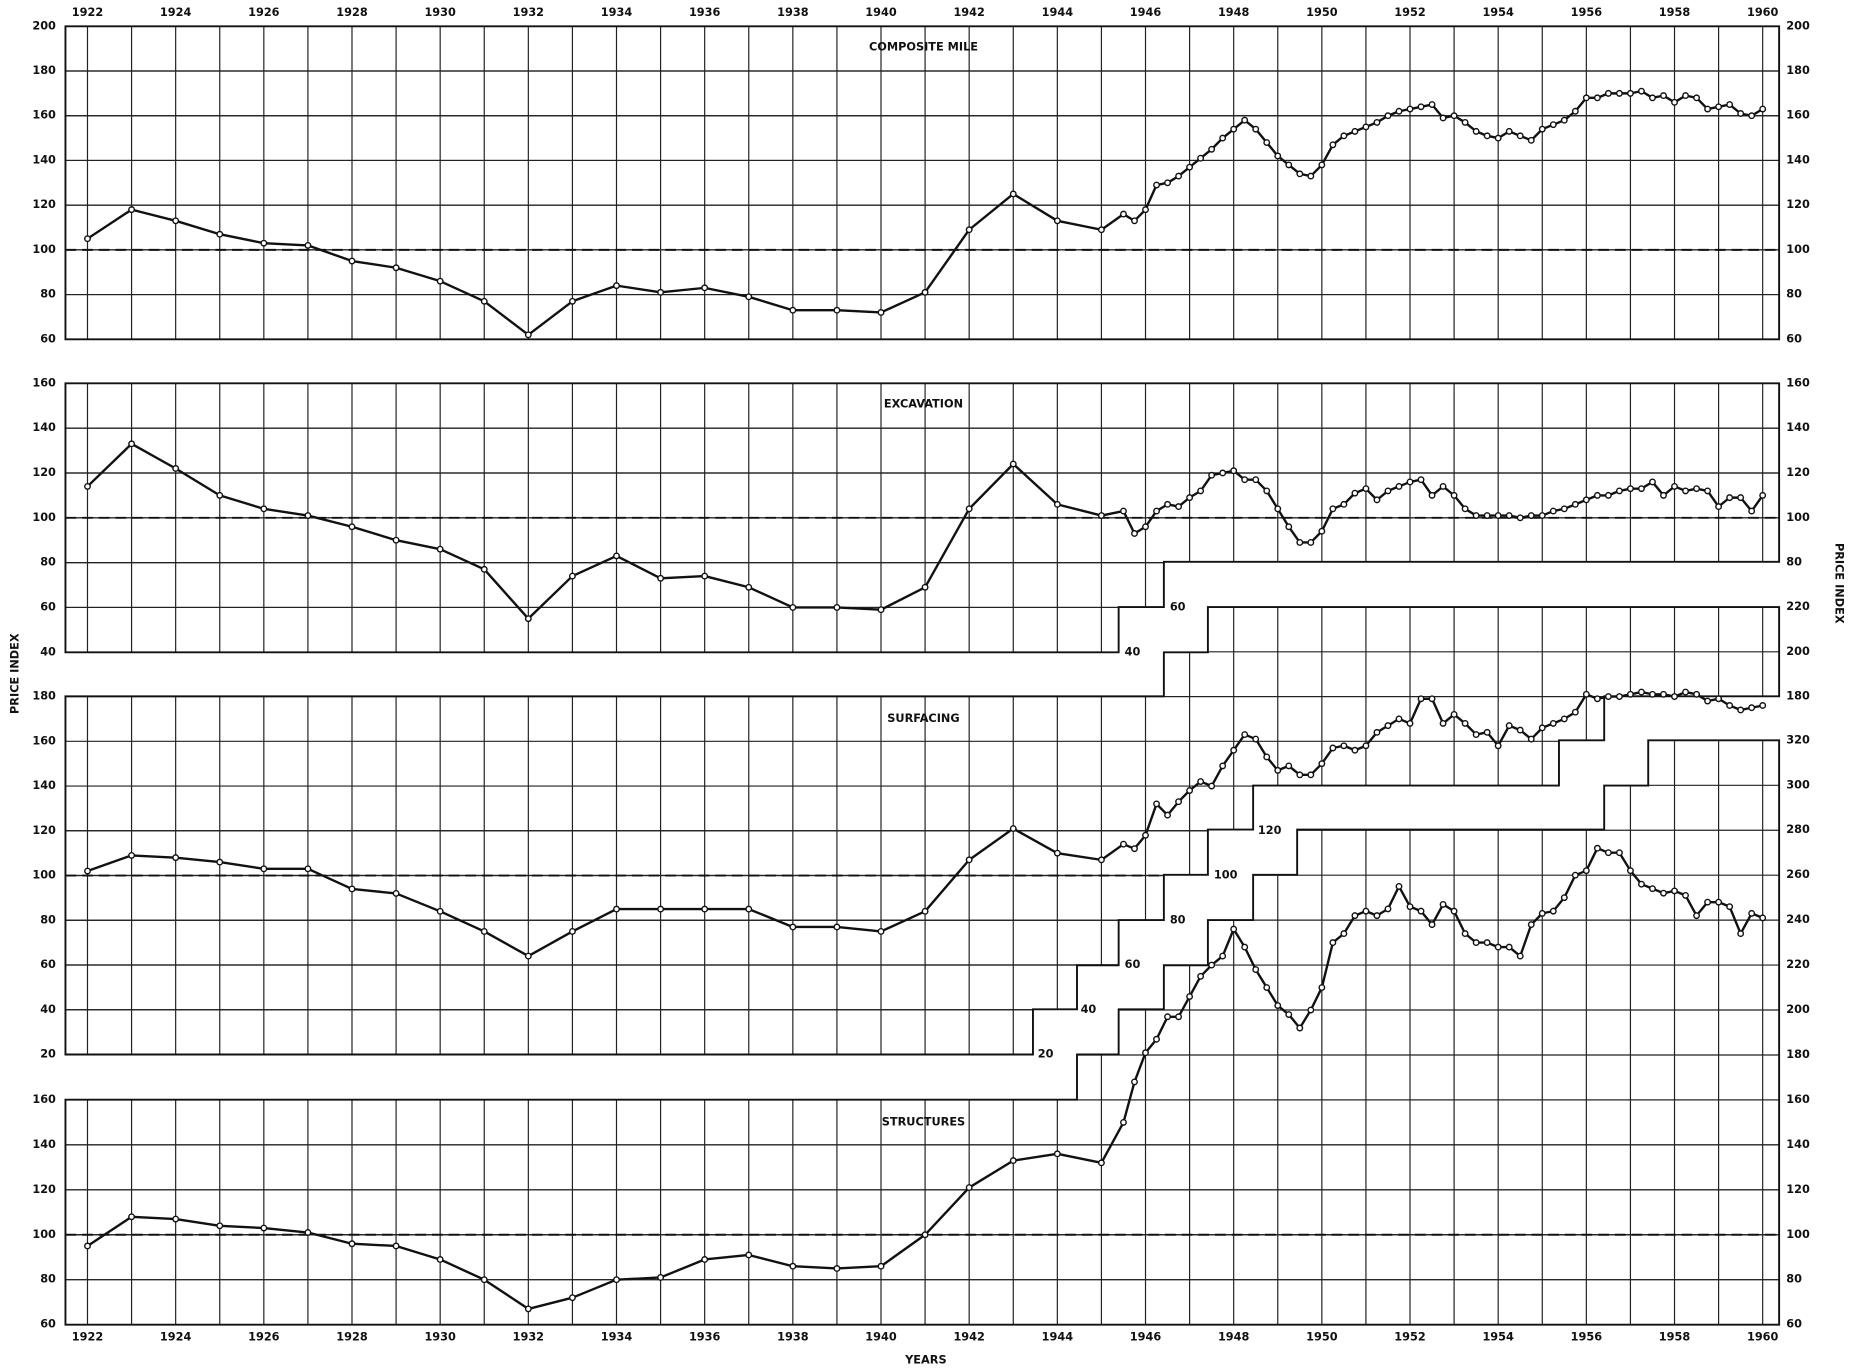 This screenshot has width=1866, height=1370. What do you see at coordinates (1498, 12) in the screenshot?
I see `x-tick-label: 1954` at bounding box center [1498, 12].